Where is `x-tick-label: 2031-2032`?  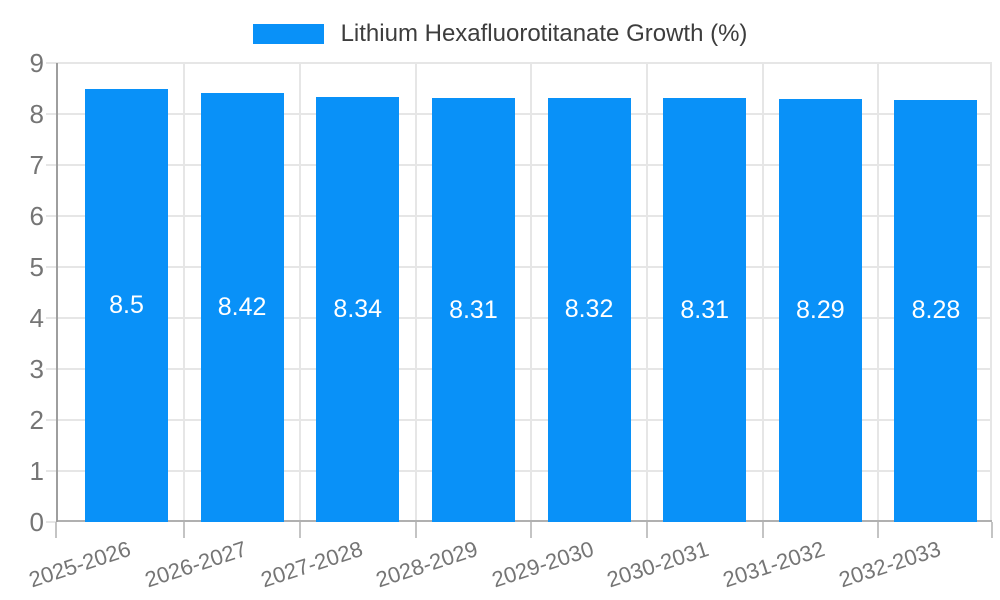
x-tick-label: 2031-2032 is located at coordinates (773, 564).